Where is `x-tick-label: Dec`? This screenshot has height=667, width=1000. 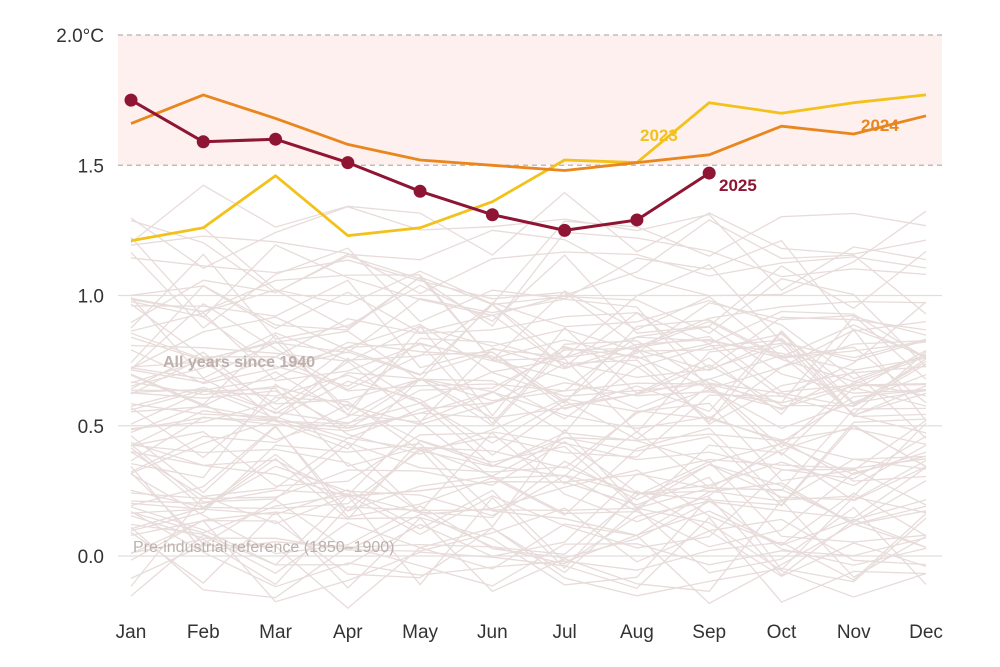
x-tick-label: Dec is located at coordinates (926, 632).